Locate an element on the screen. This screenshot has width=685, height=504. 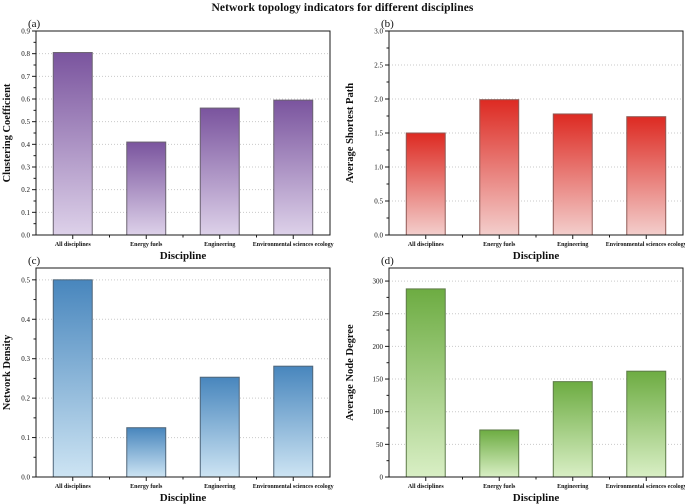
y-axis-tick-labels: 0.0 0.1 0.2 0.3 0.4 0.5 is located at coordinates (25, 378).